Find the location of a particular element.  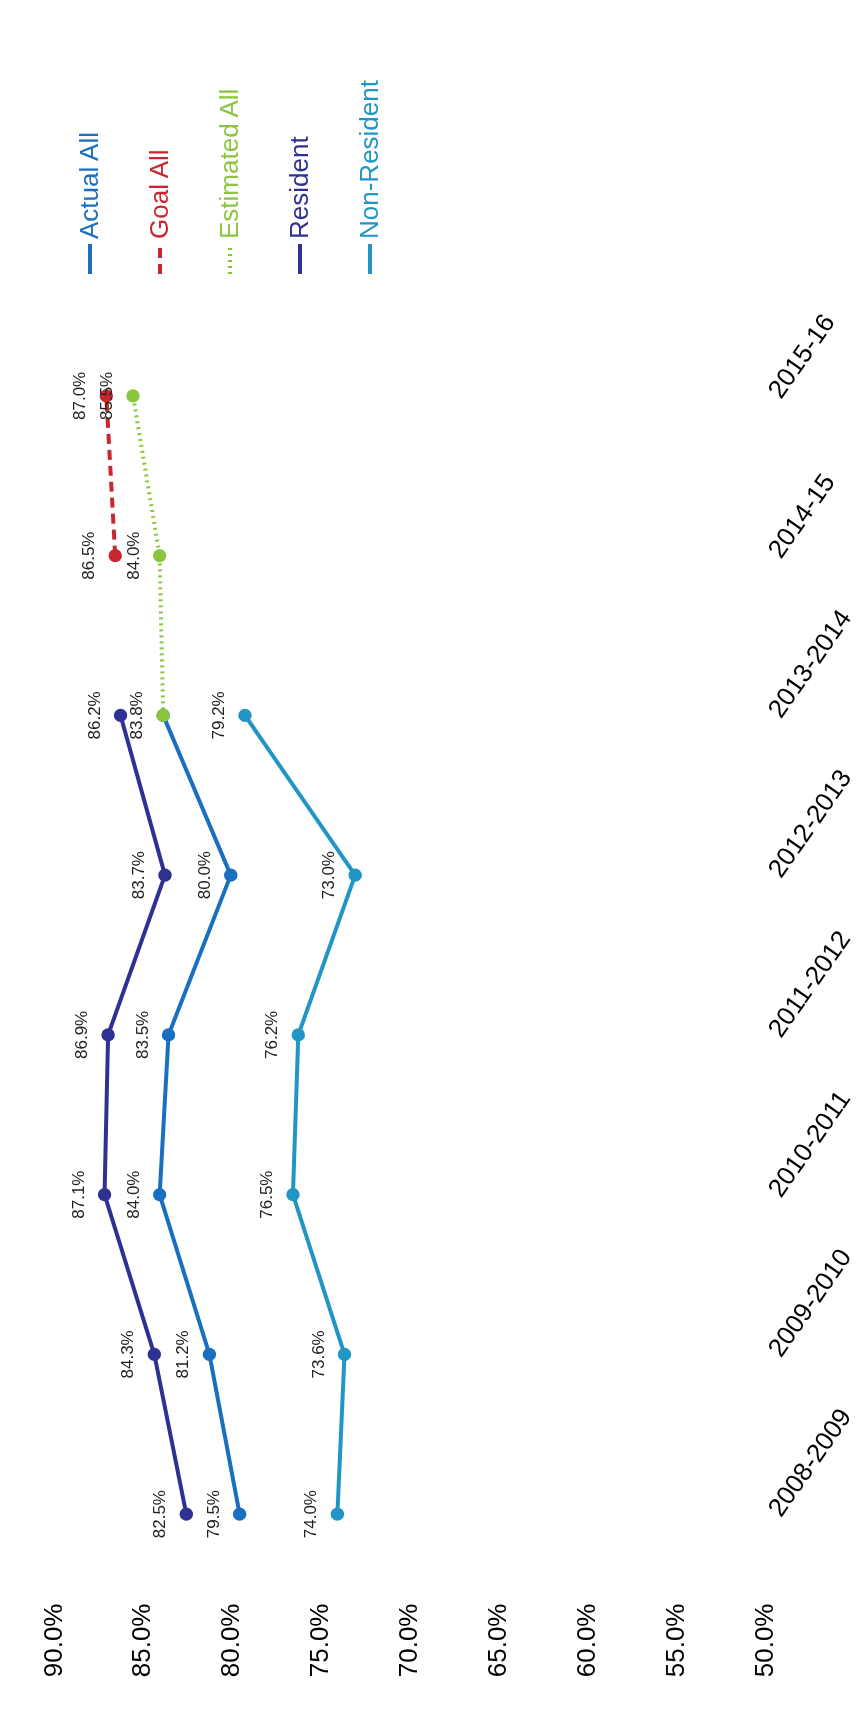

data-label: 74.0% is located at coordinates (311, 1514).